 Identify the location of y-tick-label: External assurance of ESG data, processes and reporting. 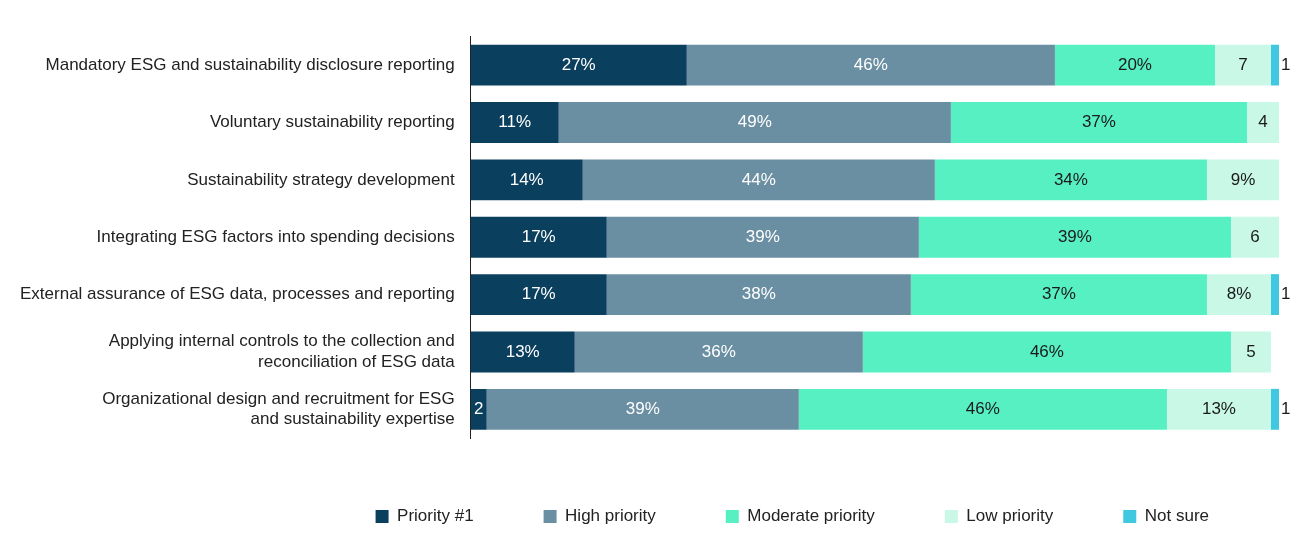
(237, 294).